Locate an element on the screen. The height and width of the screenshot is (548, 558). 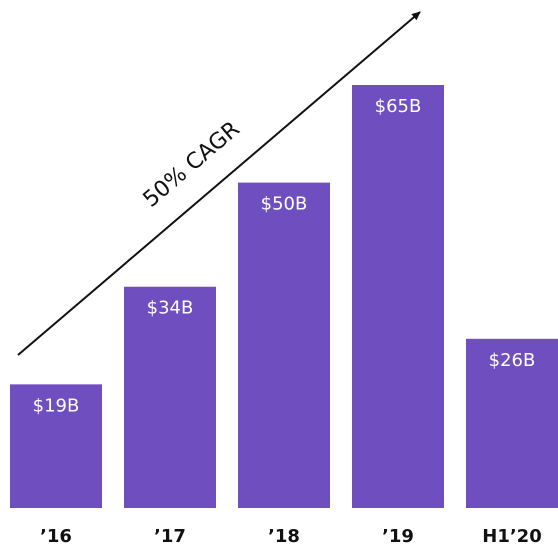
value-label: $50B is located at coordinates (284, 204).